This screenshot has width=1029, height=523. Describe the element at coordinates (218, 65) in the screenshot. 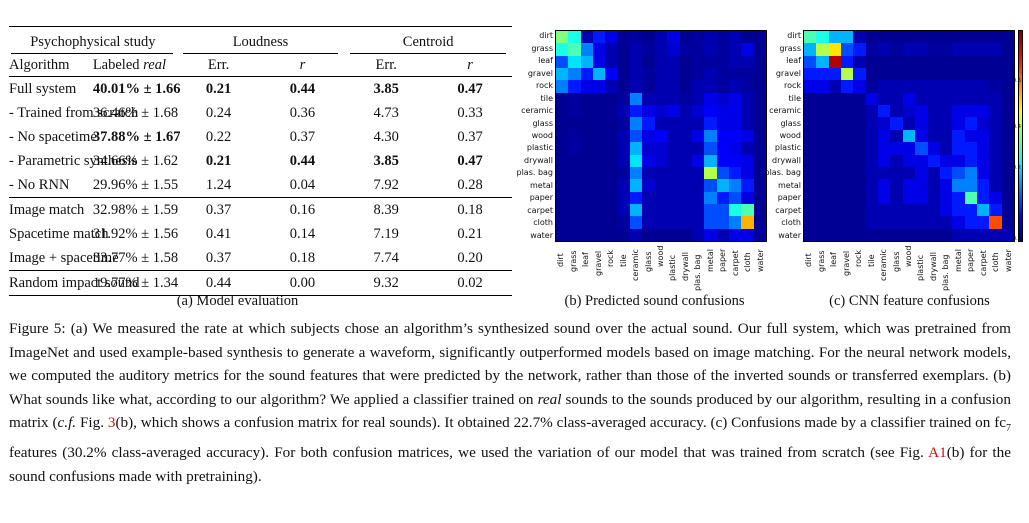

I see `loudness-err-header: Err.` at that location.